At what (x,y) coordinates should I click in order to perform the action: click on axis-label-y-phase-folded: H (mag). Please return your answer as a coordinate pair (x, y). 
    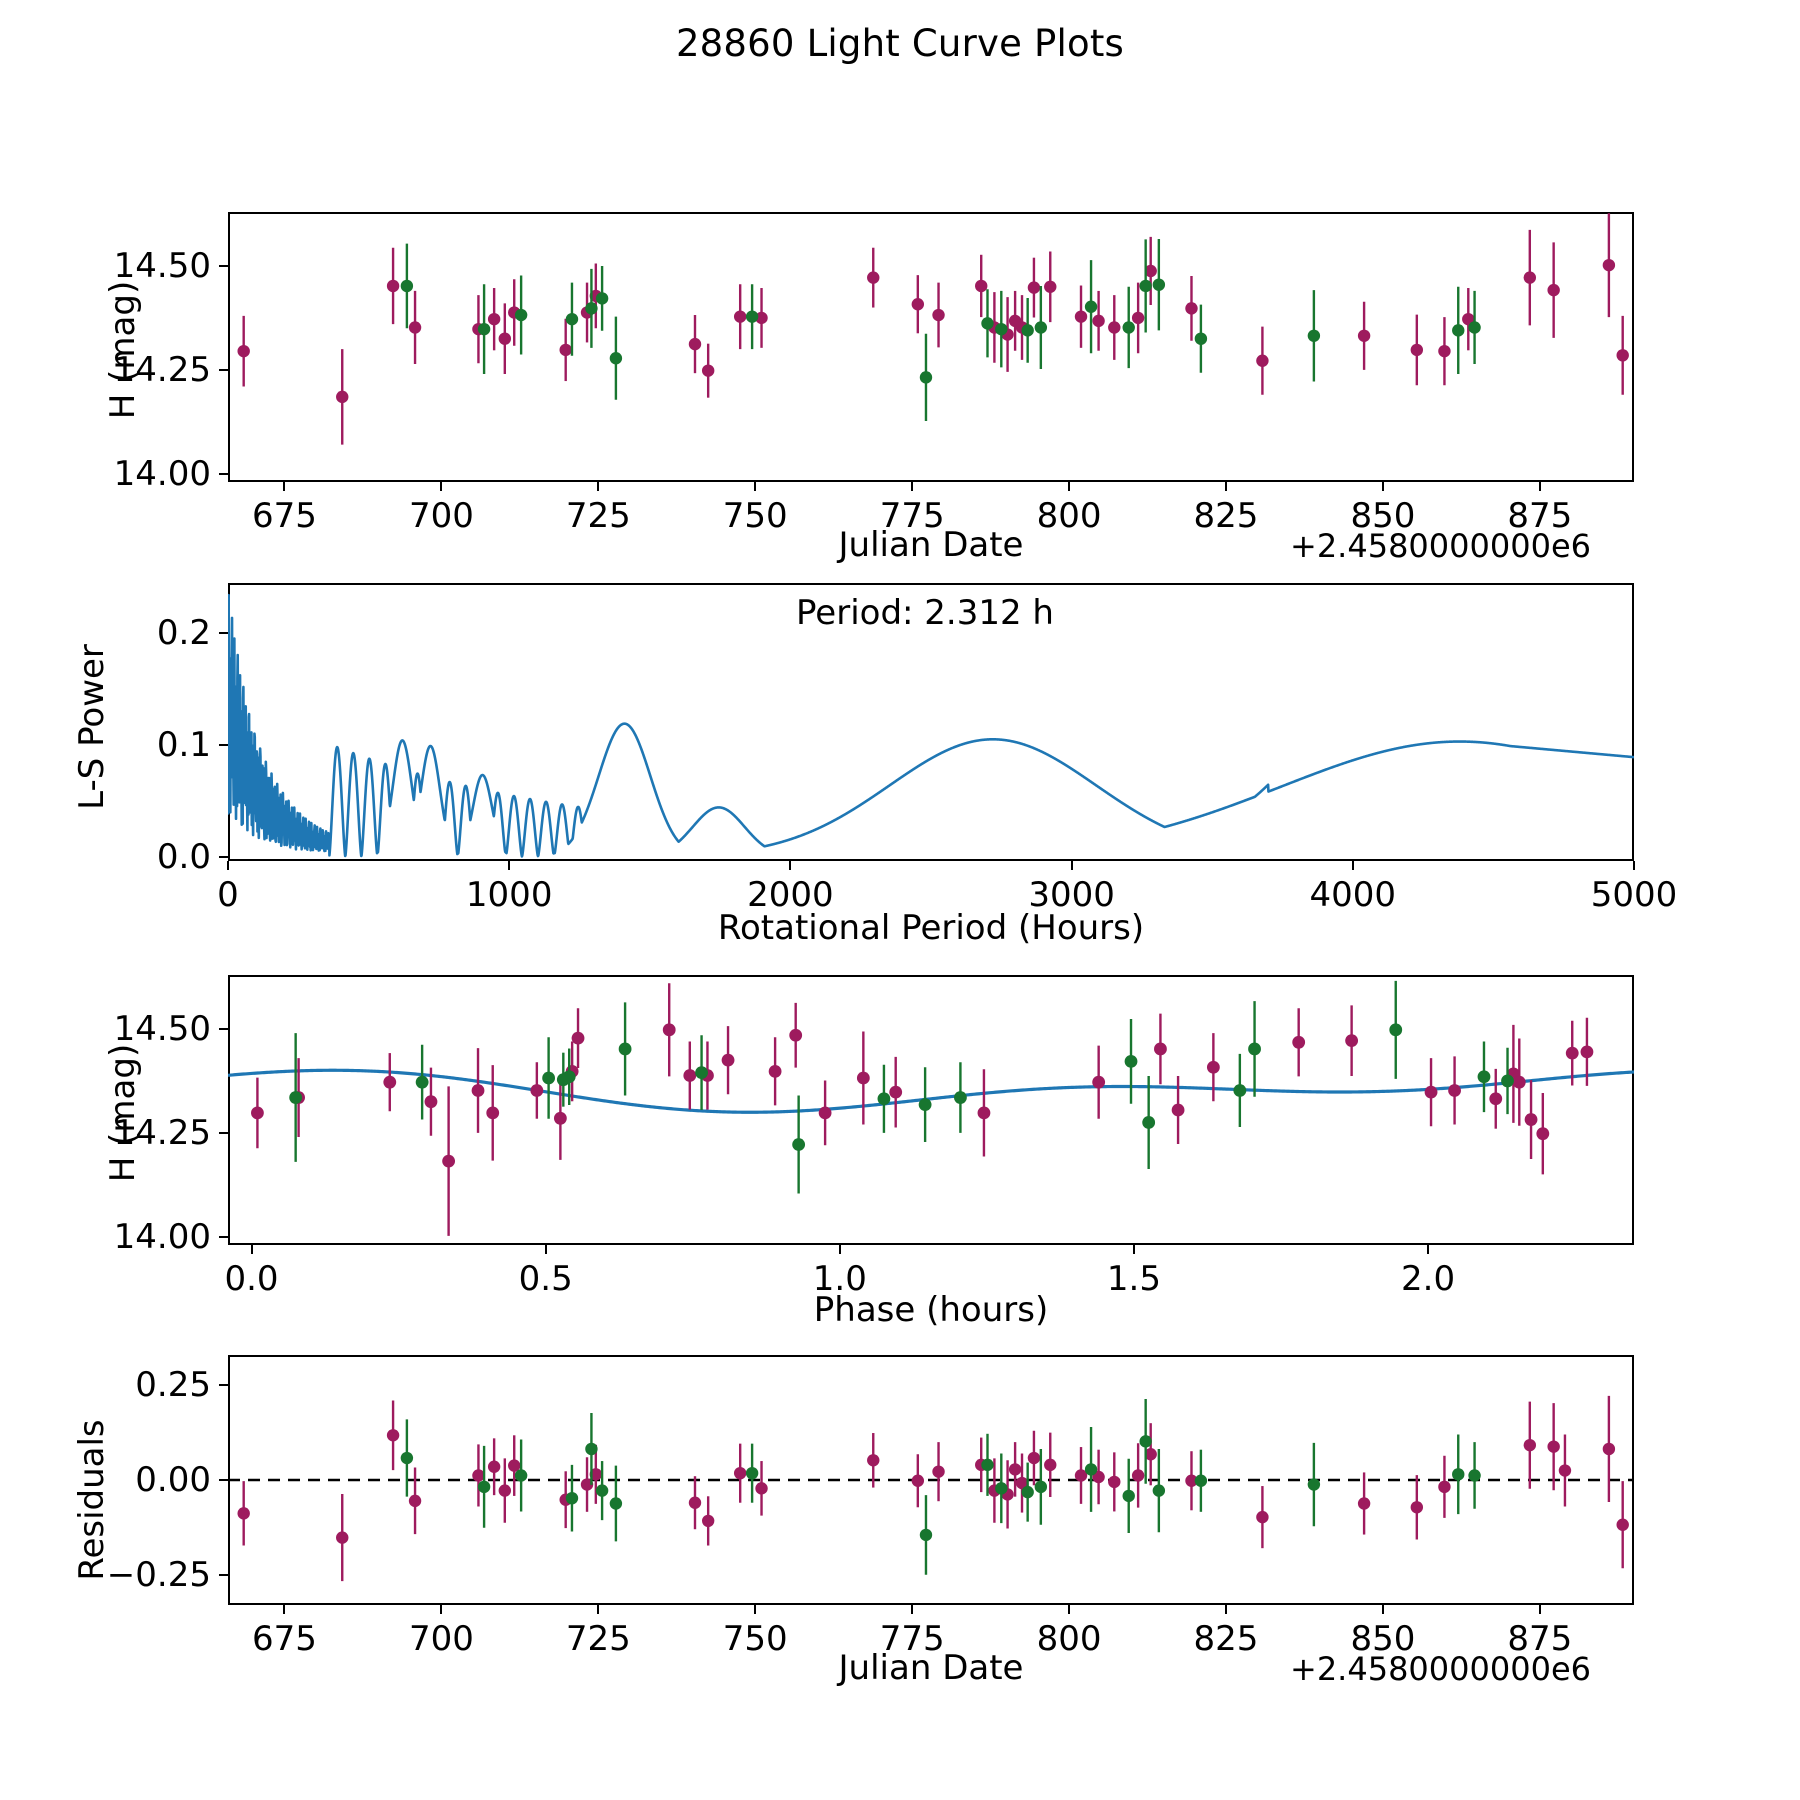
    Looking at the image, I should click on (123, 1113).